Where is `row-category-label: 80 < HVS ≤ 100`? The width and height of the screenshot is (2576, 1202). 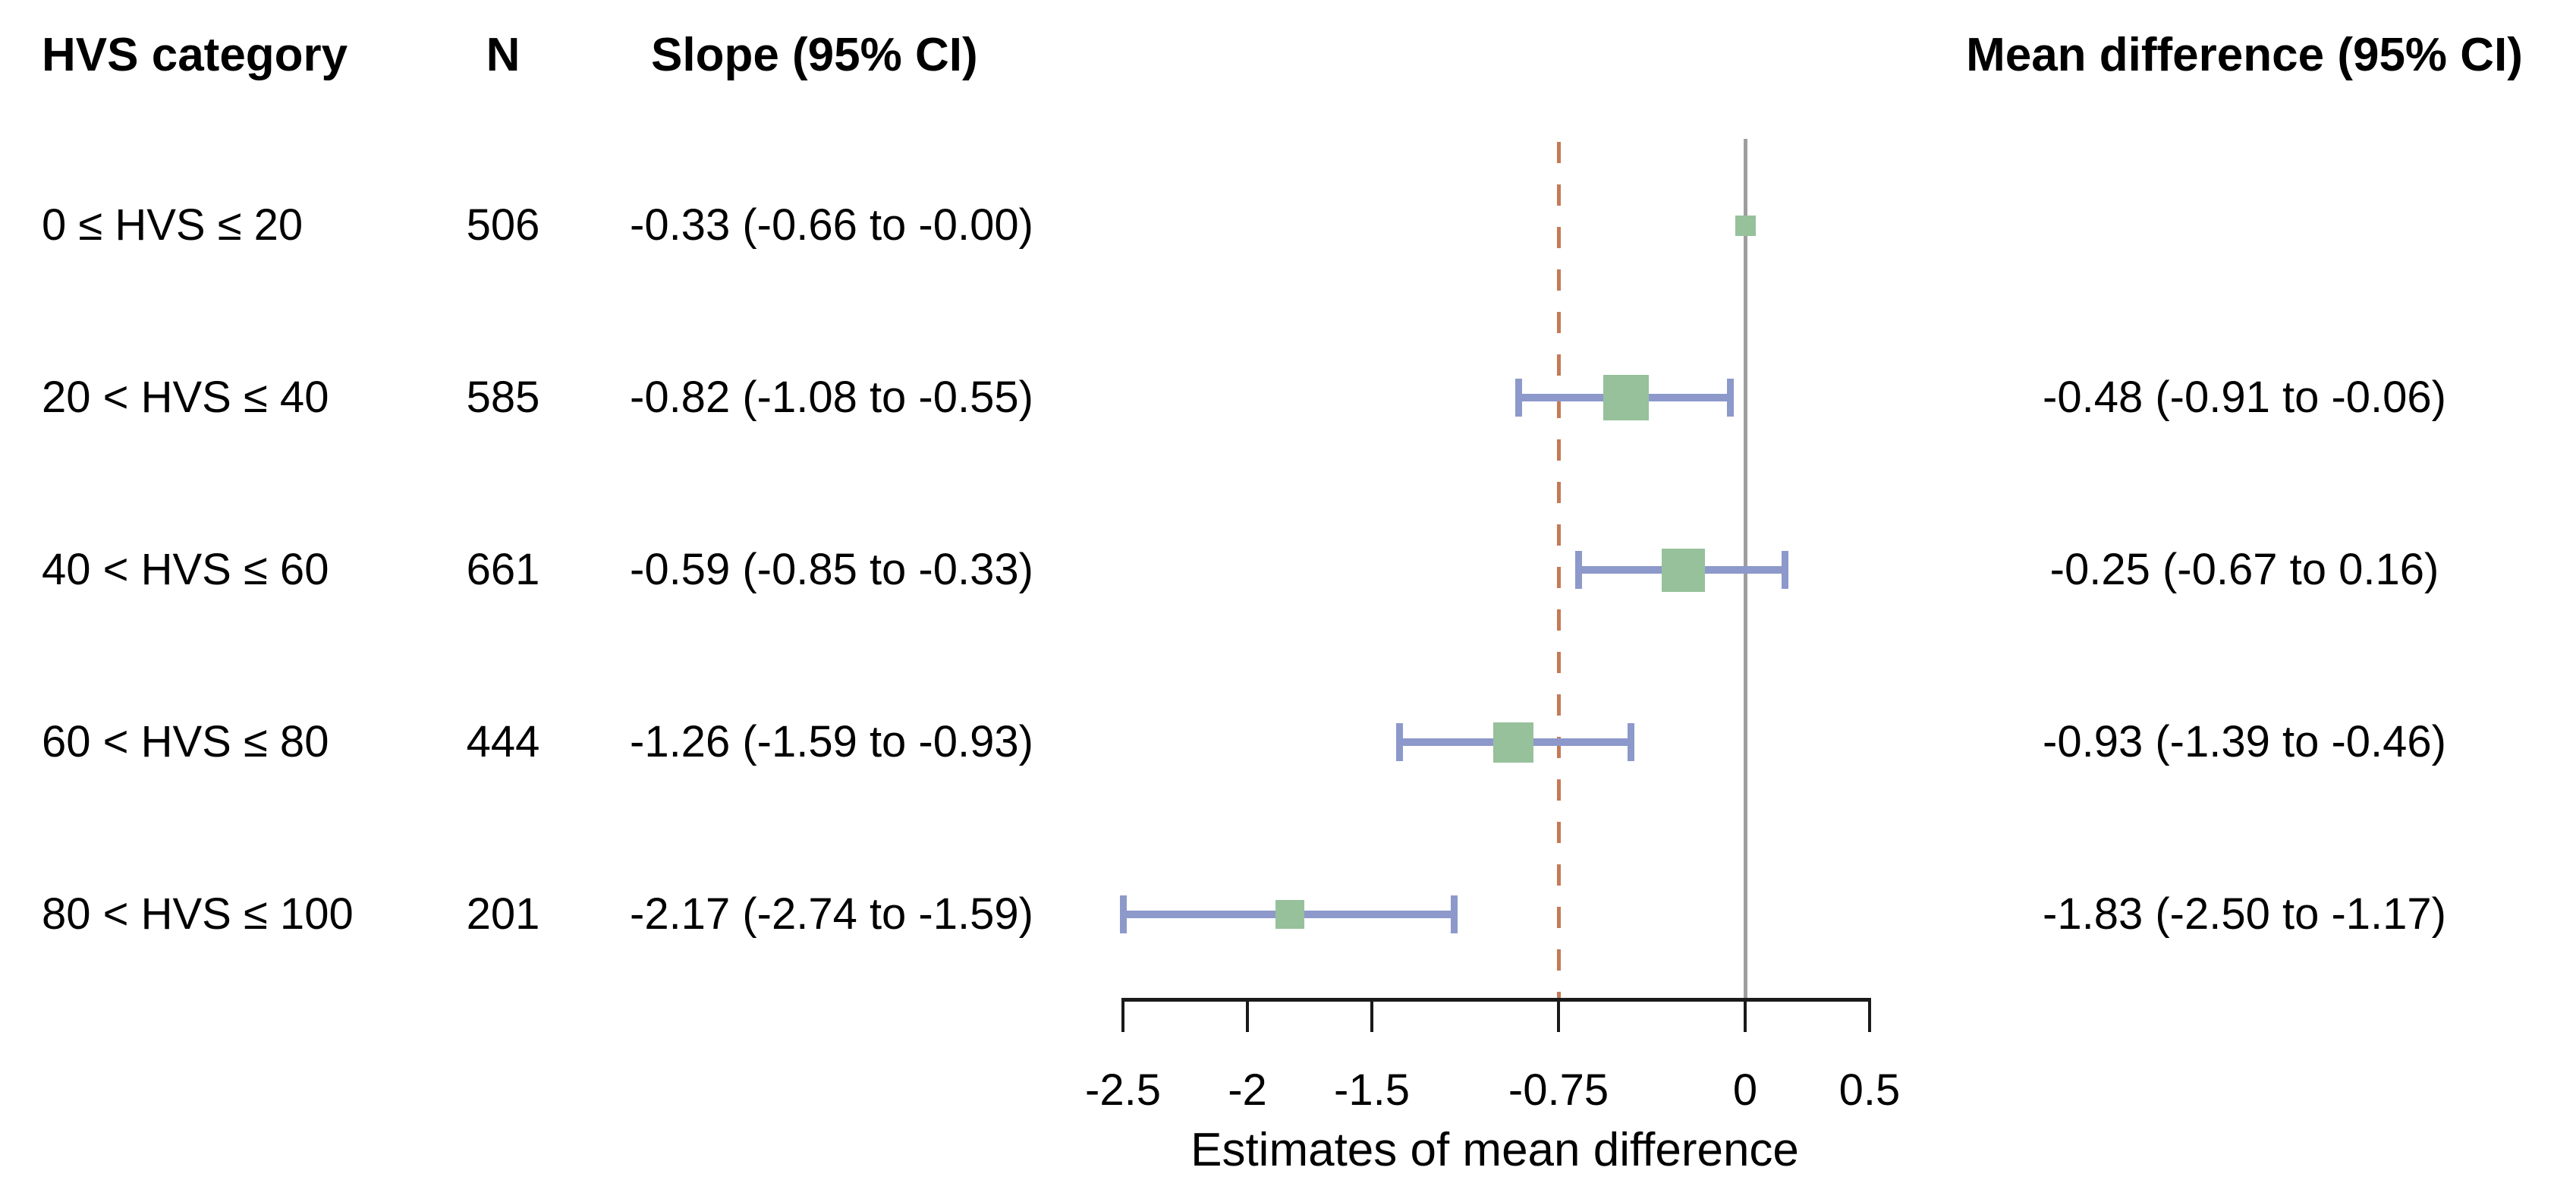
row-category-label: 80 < HVS ≤ 100 is located at coordinates (198, 914).